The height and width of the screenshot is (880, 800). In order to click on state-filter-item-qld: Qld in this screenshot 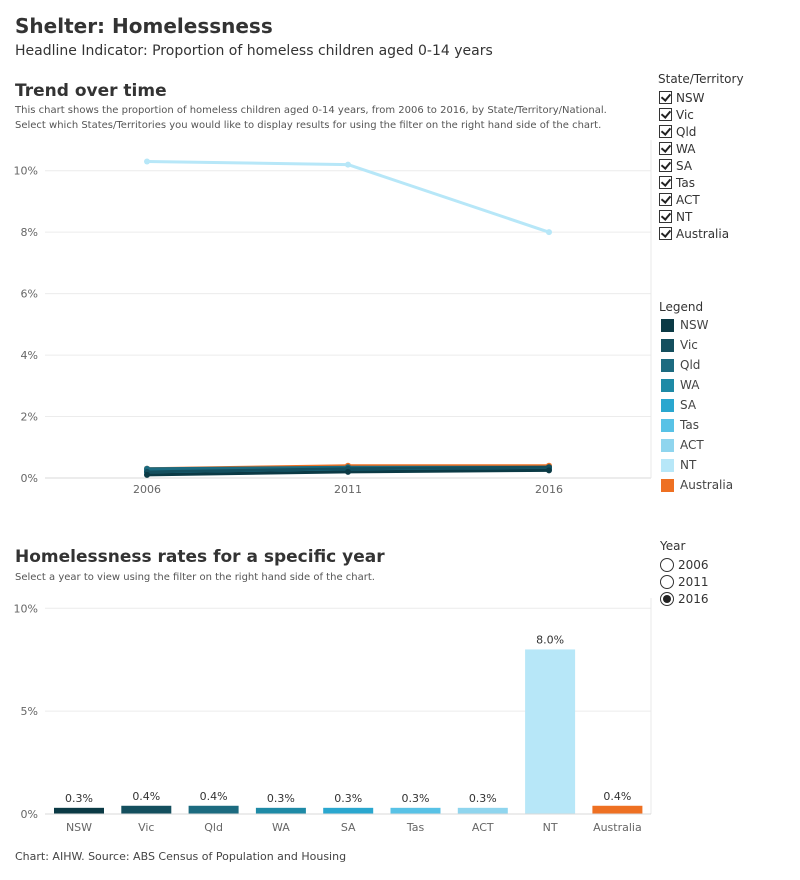, I will do `click(677, 131)`.